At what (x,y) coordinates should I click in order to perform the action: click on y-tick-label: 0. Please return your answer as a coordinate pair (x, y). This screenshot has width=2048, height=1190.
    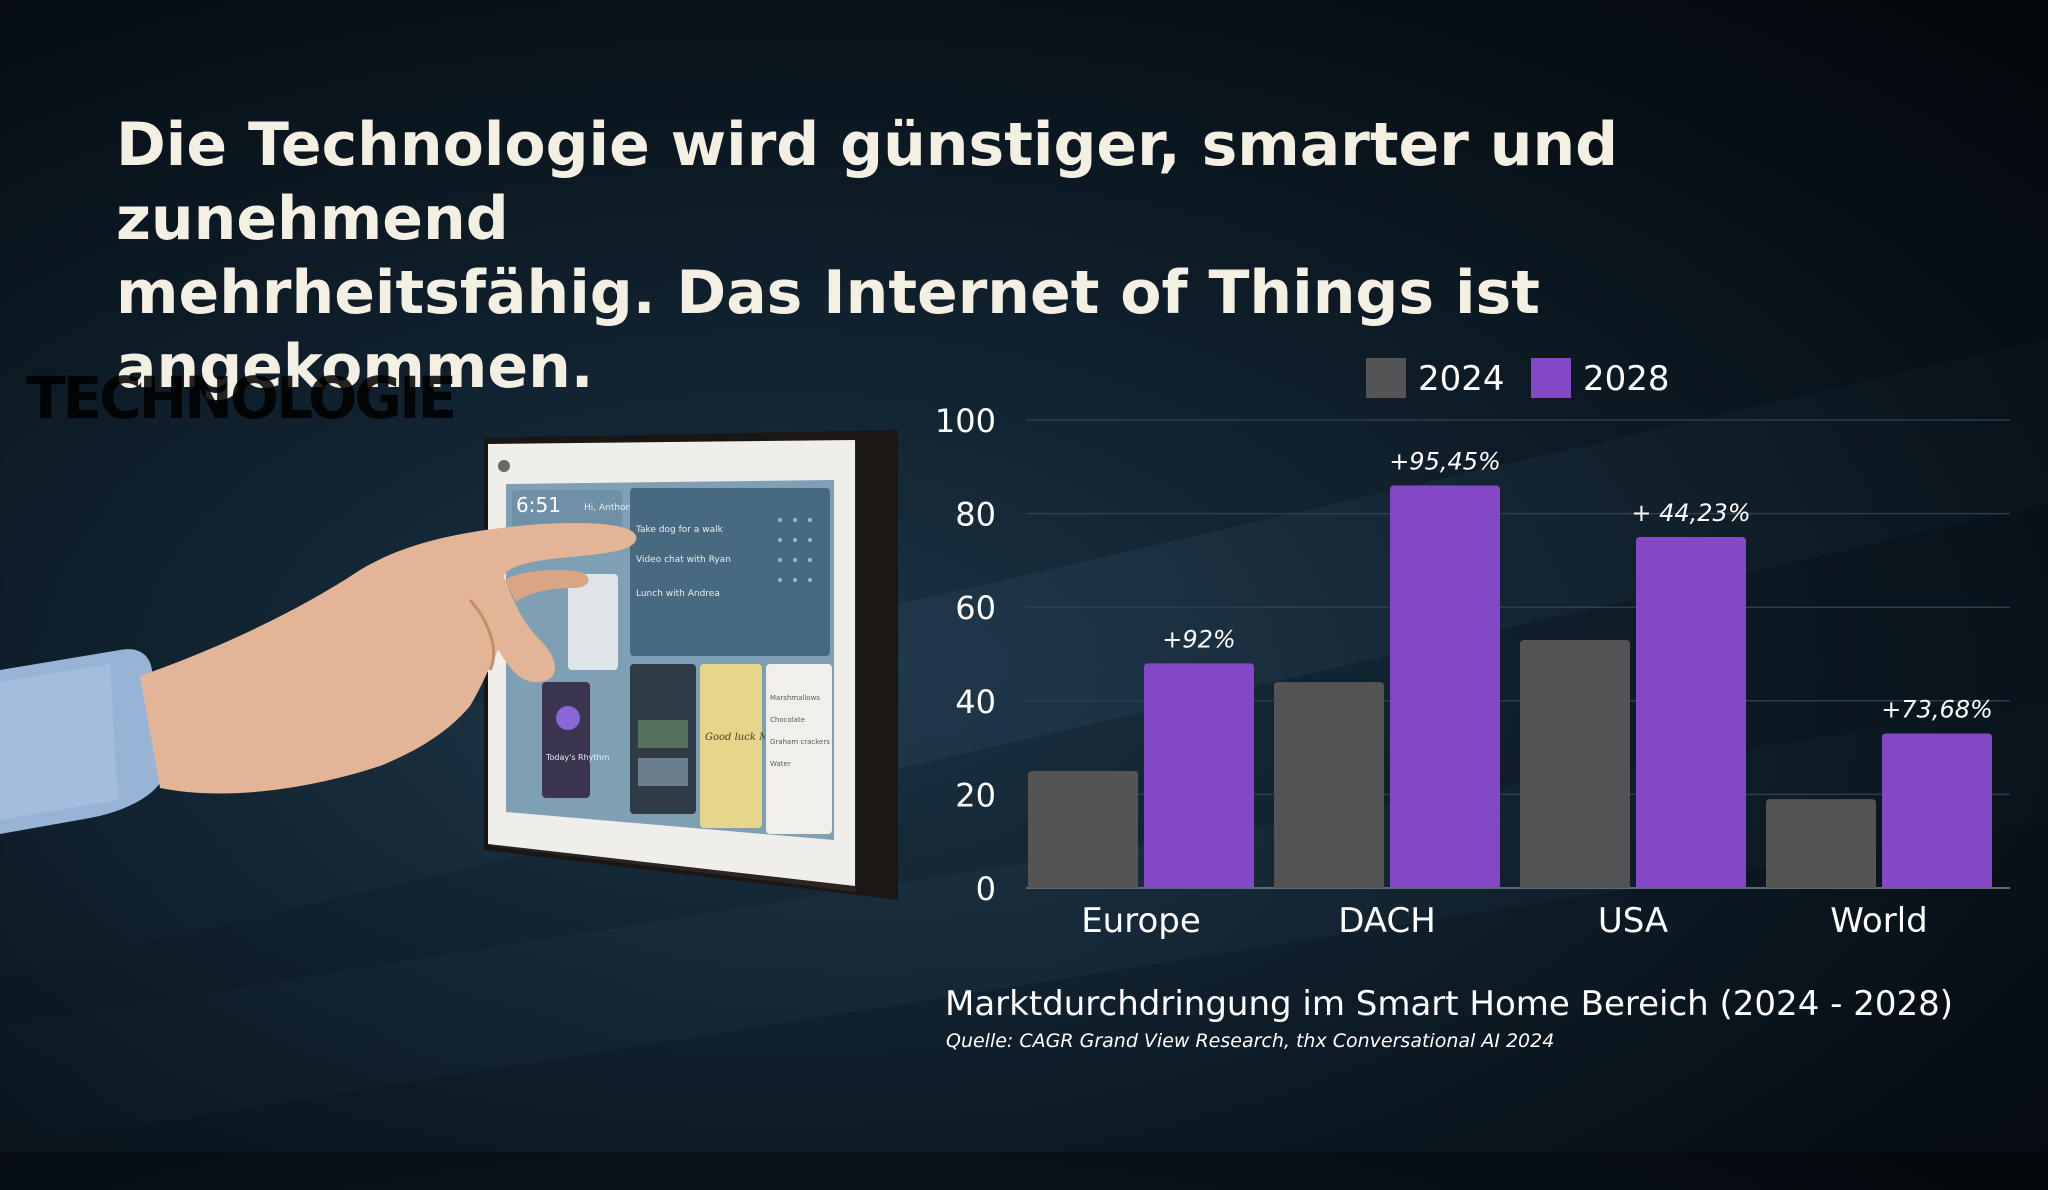
    Looking at the image, I should click on (986, 889).